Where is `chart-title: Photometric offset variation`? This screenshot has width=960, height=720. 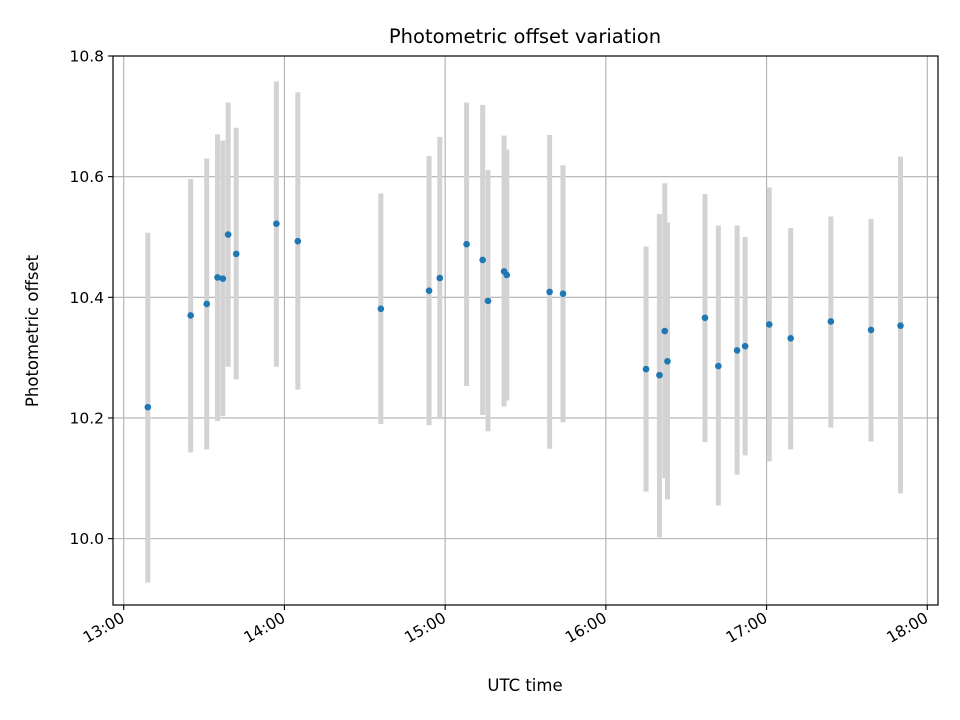
chart-title: Photometric offset variation is located at coordinates (525, 36).